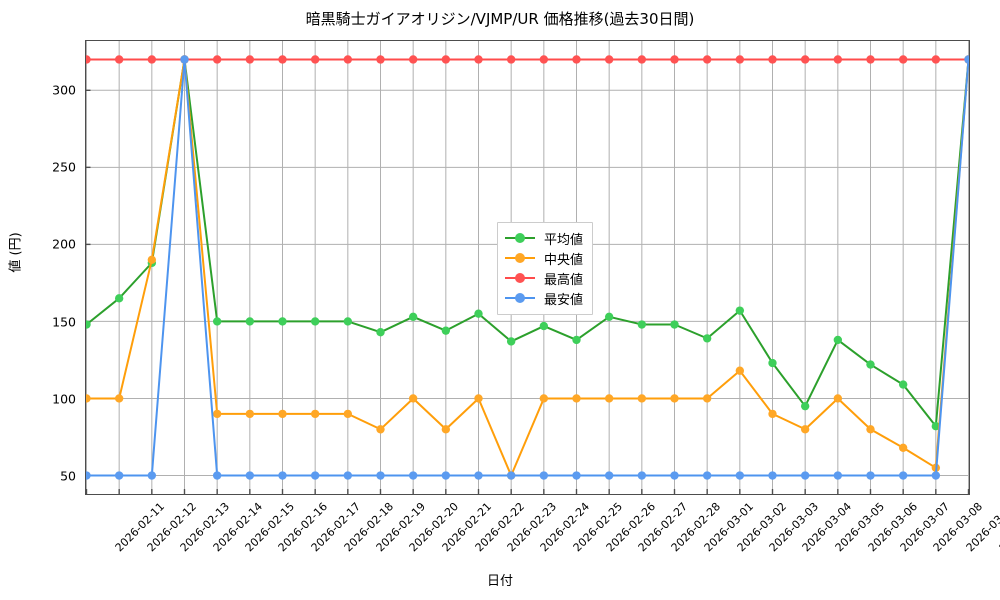 Image resolution: width=1000 pixels, height=600 pixels. I want to click on y-tick-label: 300, so click(64, 90).